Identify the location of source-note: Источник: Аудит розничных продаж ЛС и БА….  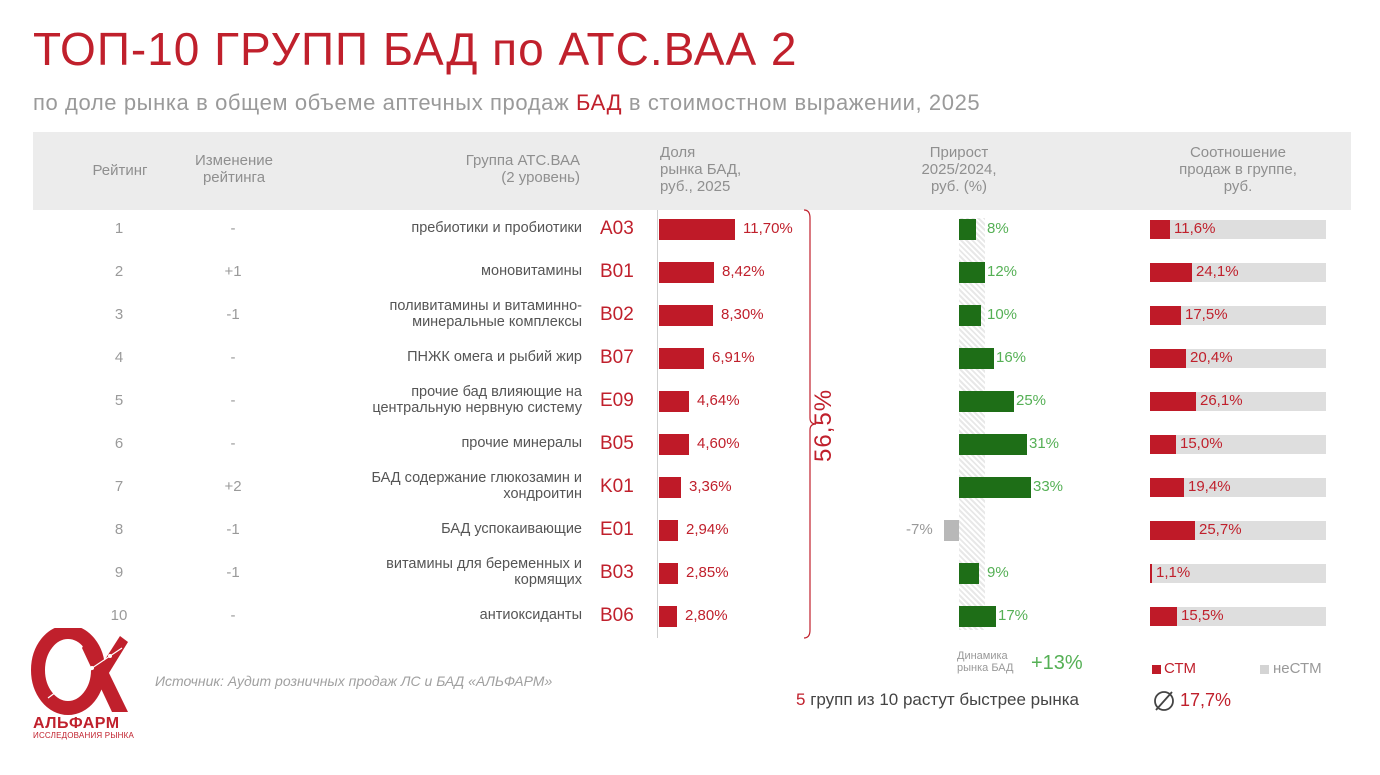
(354, 681).